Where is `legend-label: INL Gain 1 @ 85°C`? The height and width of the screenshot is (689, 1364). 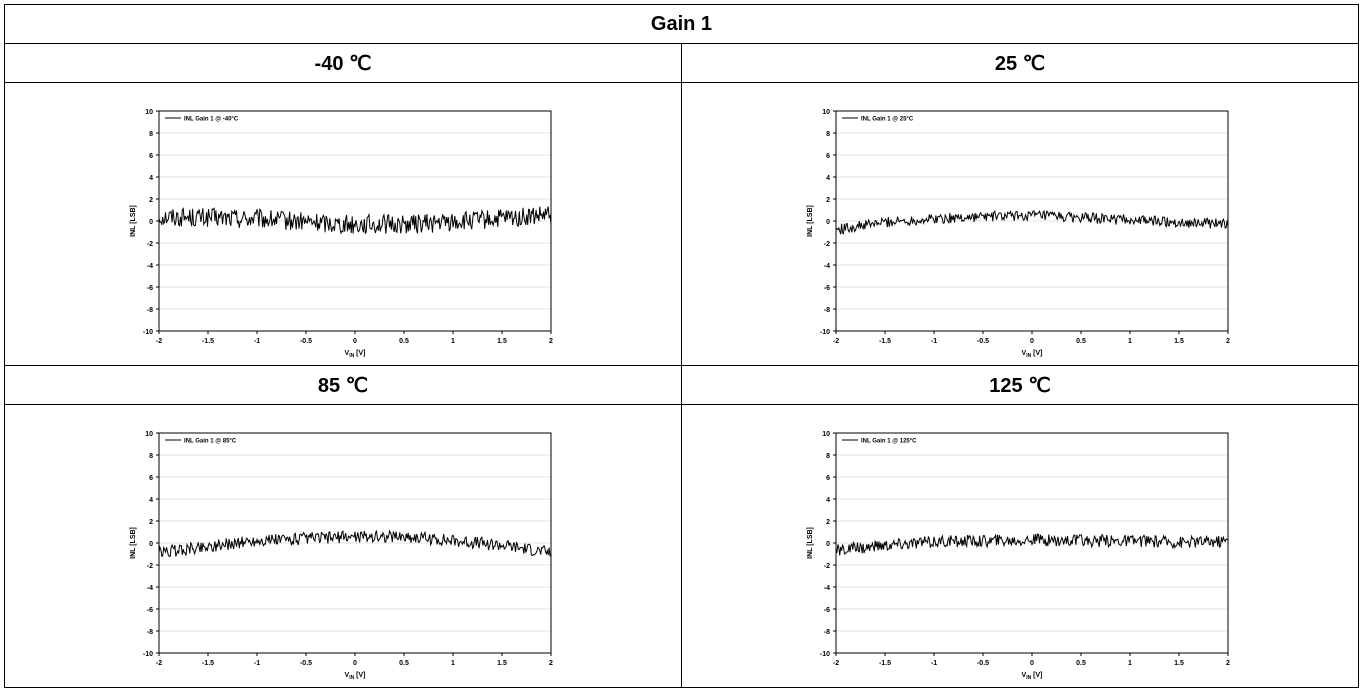 legend-label: INL Gain 1 @ 85°C is located at coordinates (210, 442).